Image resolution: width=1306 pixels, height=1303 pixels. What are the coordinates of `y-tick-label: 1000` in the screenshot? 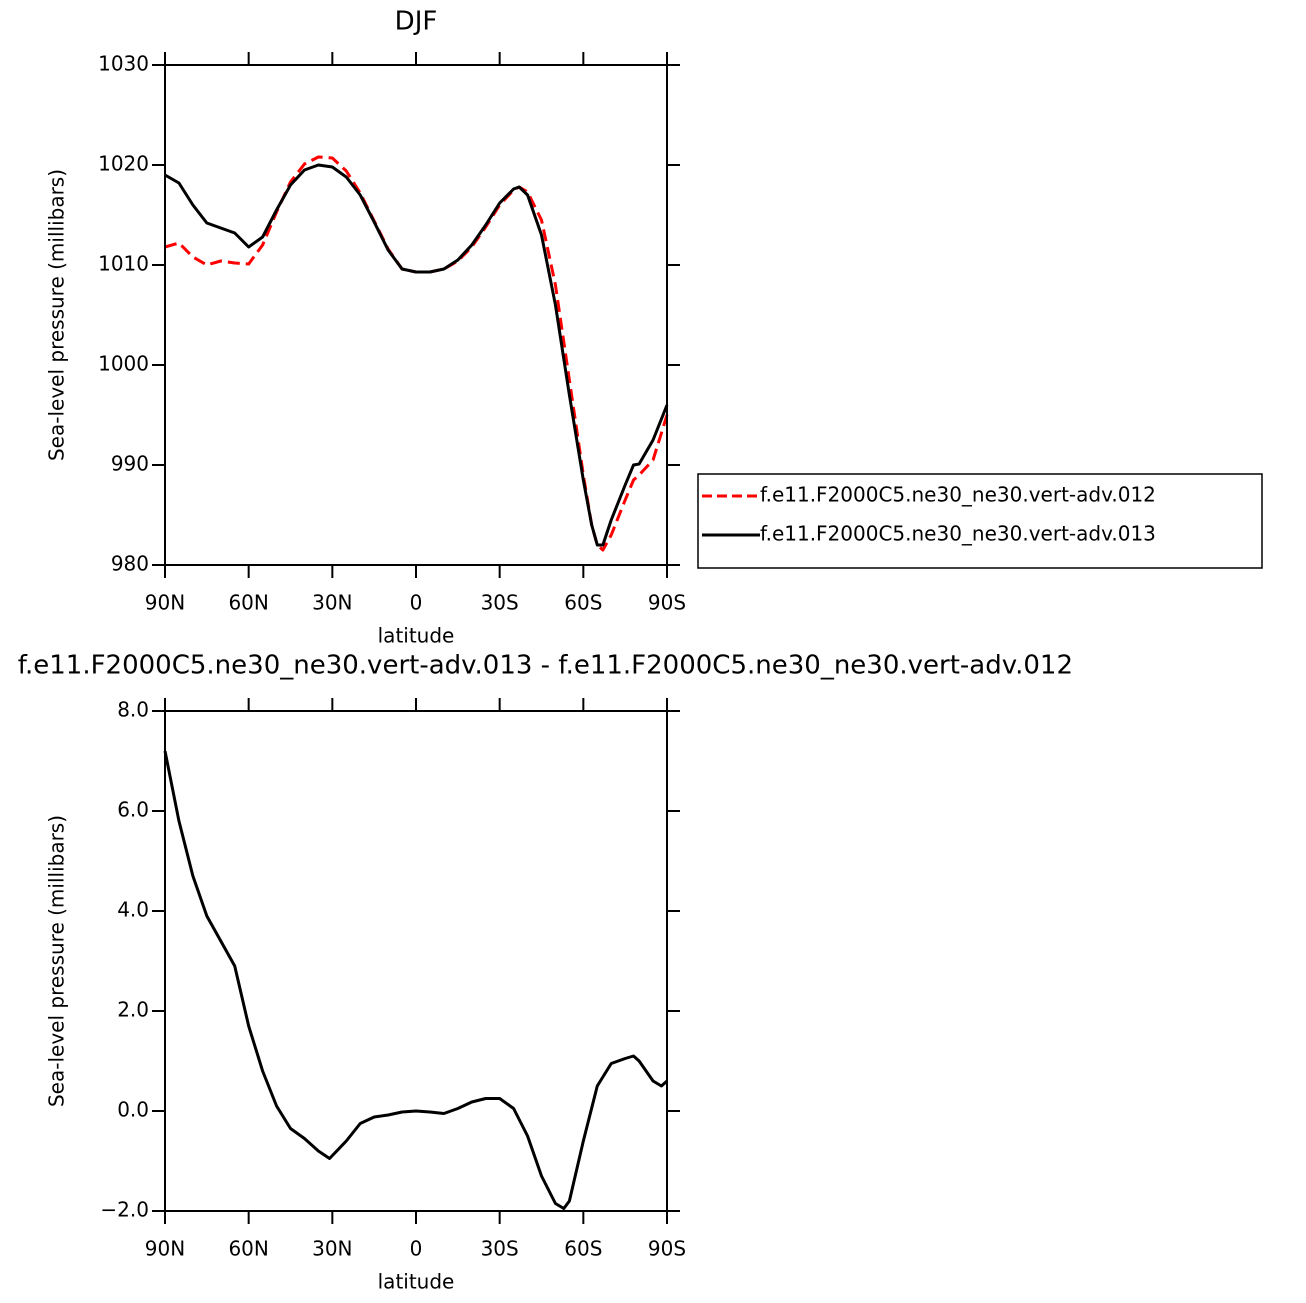 It's located at (123, 364).